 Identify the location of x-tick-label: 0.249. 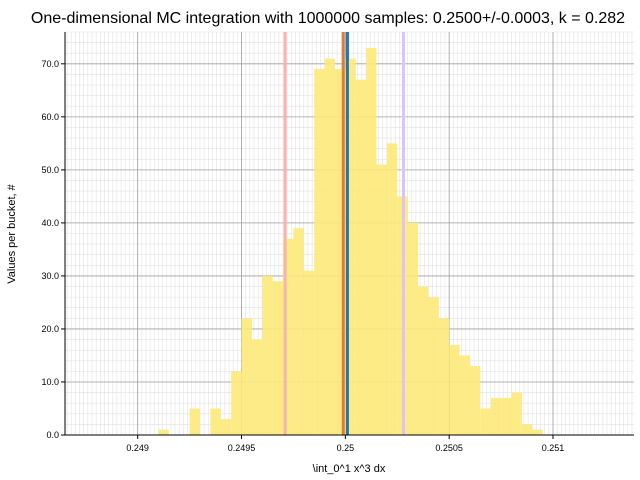
(137, 448).